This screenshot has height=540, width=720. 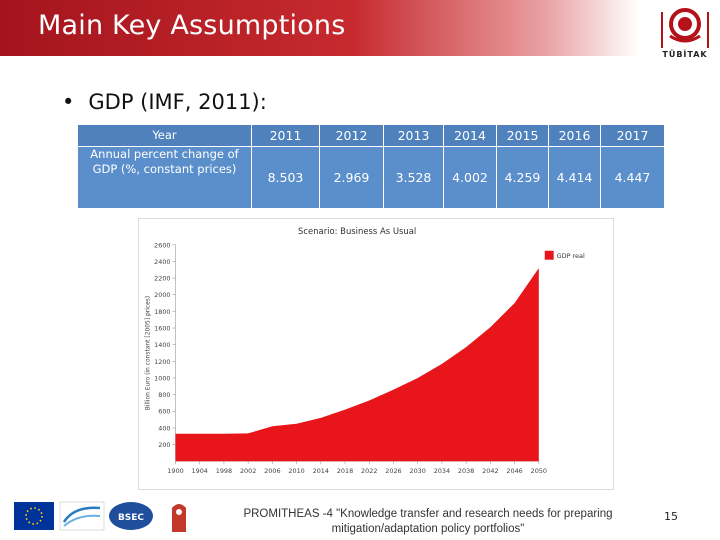 What do you see at coordinates (414, 178) in the screenshot?
I see `table-cell-value: 3.528` at bounding box center [414, 178].